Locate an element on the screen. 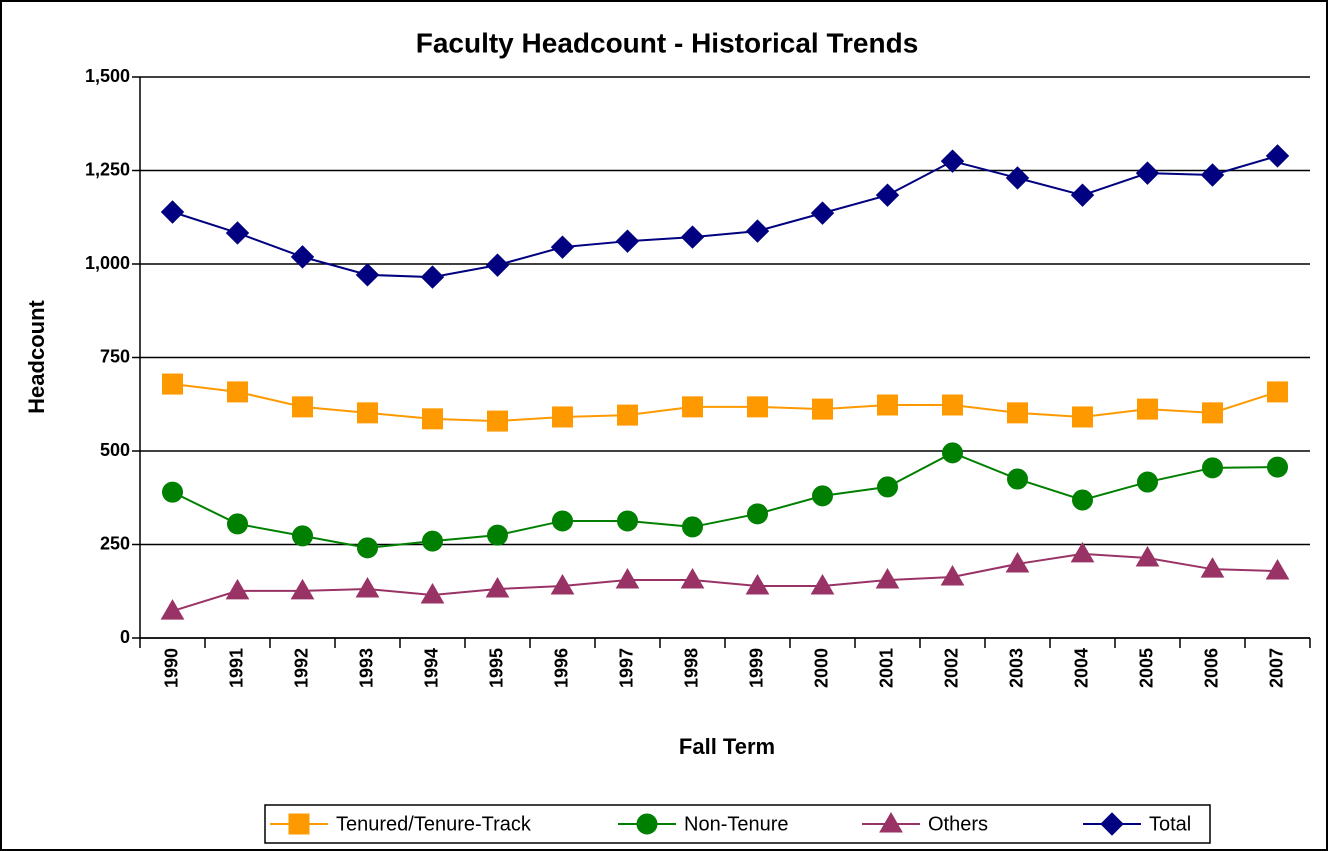 This screenshot has width=1328, height=851. y-tick-label: 750 is located at coordinates (115, 356).